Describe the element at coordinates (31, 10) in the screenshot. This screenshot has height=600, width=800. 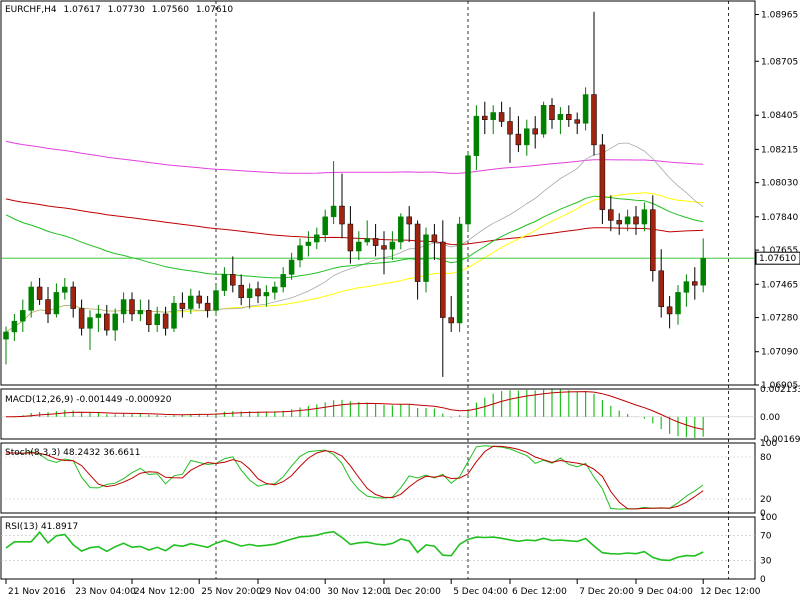
I see `symbol-label: EURCHF,H4` at that location.